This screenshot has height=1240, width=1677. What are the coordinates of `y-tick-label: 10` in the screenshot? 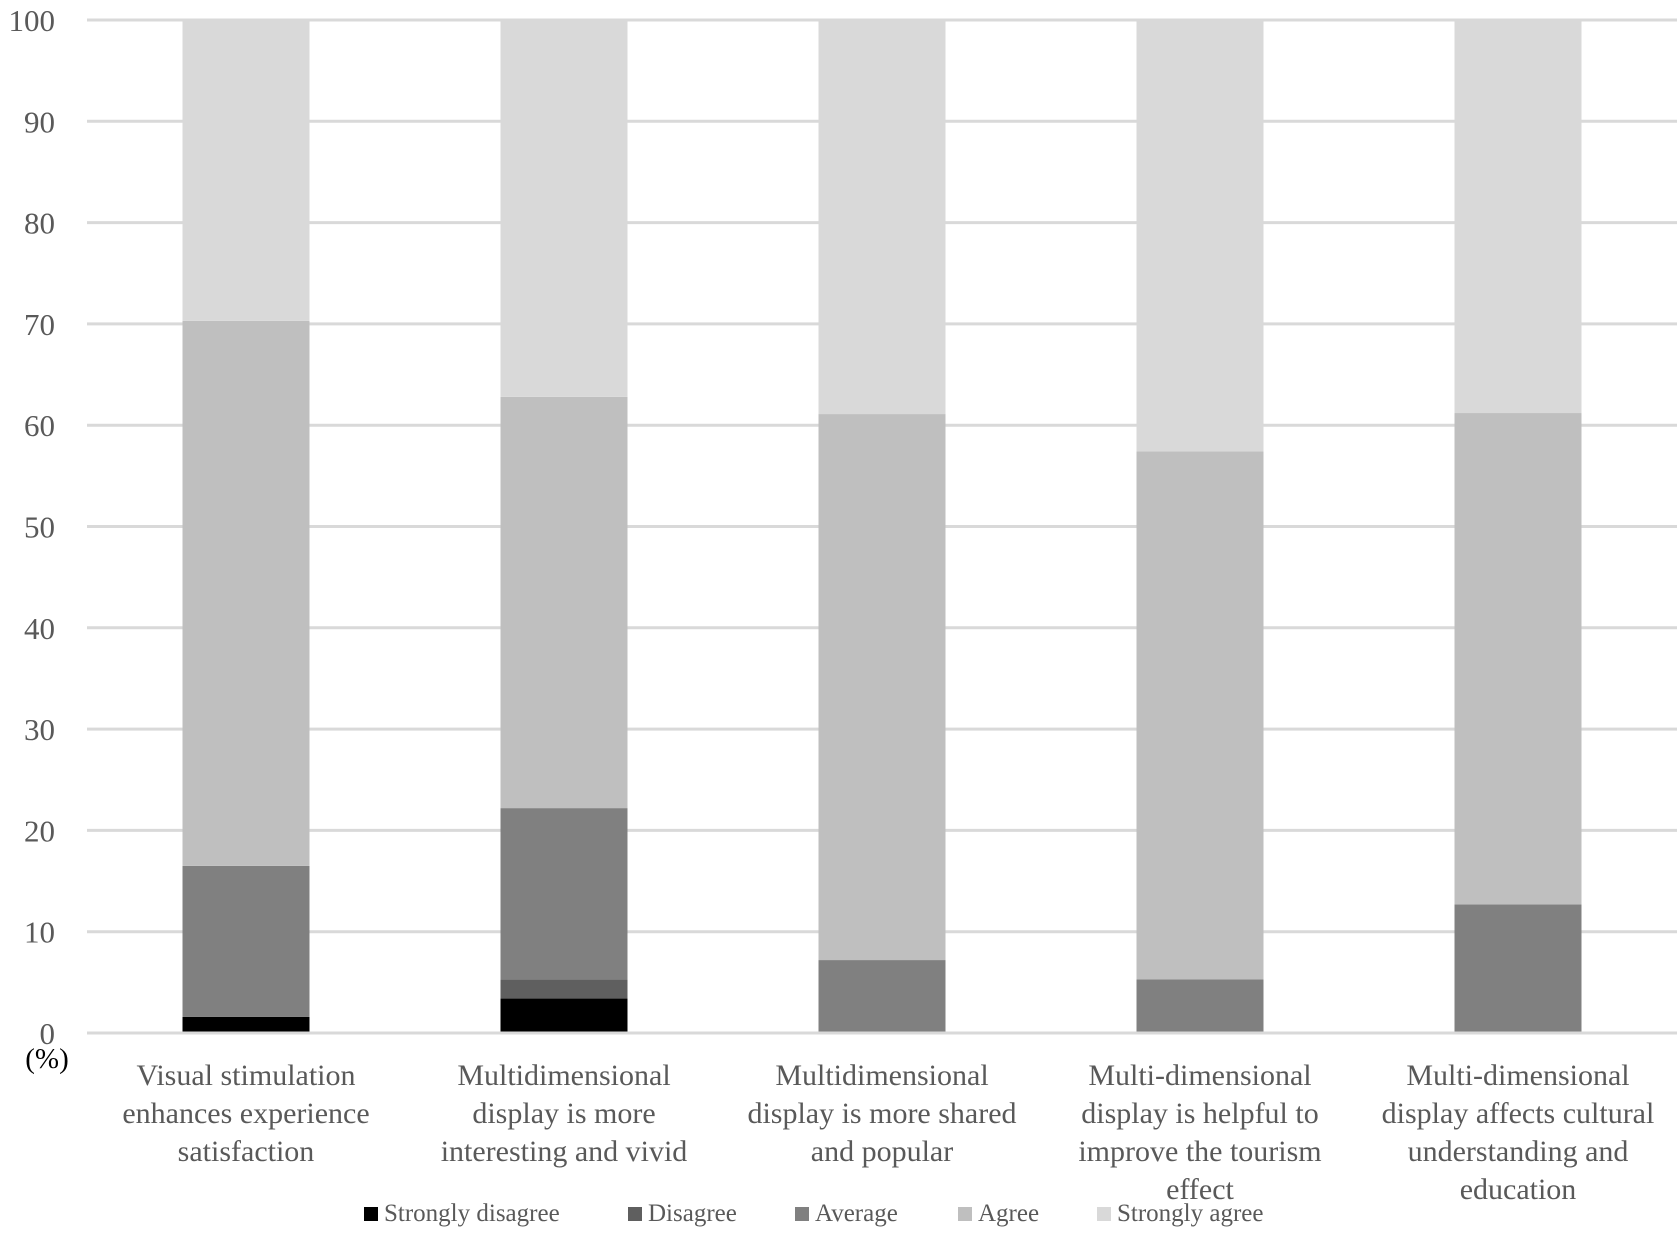 It's located at (39, 932).